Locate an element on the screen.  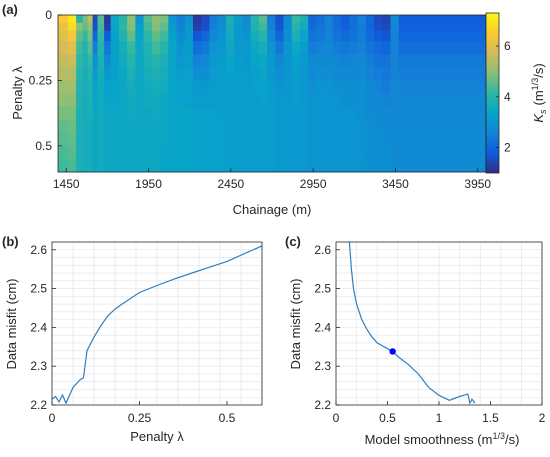
line-c-y-tick-label: 2.3 is located at coordinates (322, 366).